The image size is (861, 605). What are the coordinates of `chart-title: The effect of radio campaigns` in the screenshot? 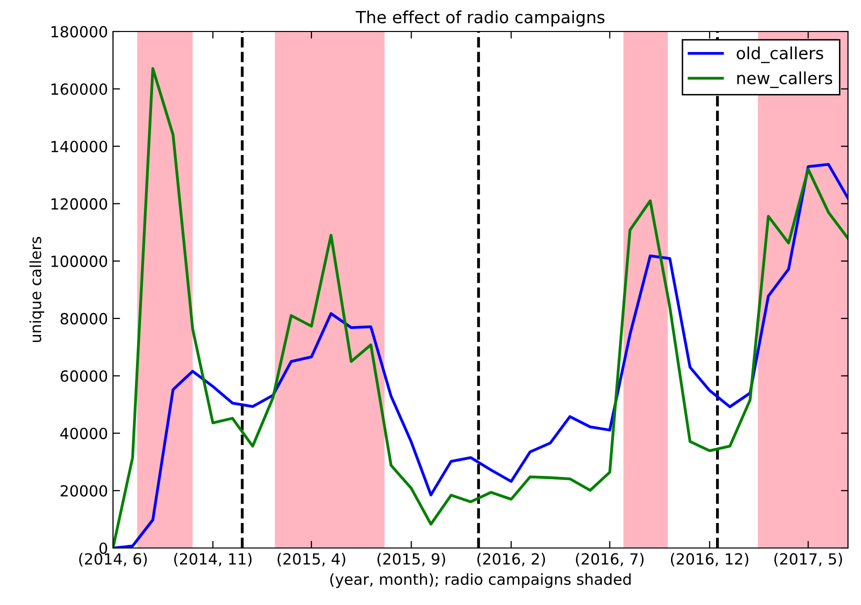 It's located at (480, 18).